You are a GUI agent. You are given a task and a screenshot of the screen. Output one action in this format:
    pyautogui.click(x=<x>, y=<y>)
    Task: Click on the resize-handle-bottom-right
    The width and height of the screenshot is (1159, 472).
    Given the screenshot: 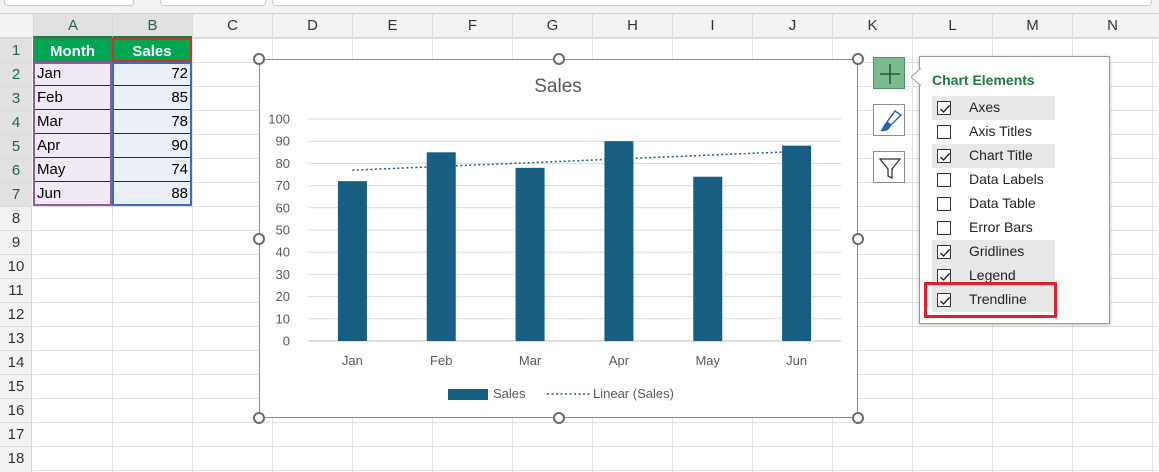 What is the action you would take?
    pyautogui.click(x=858, y=418)
    